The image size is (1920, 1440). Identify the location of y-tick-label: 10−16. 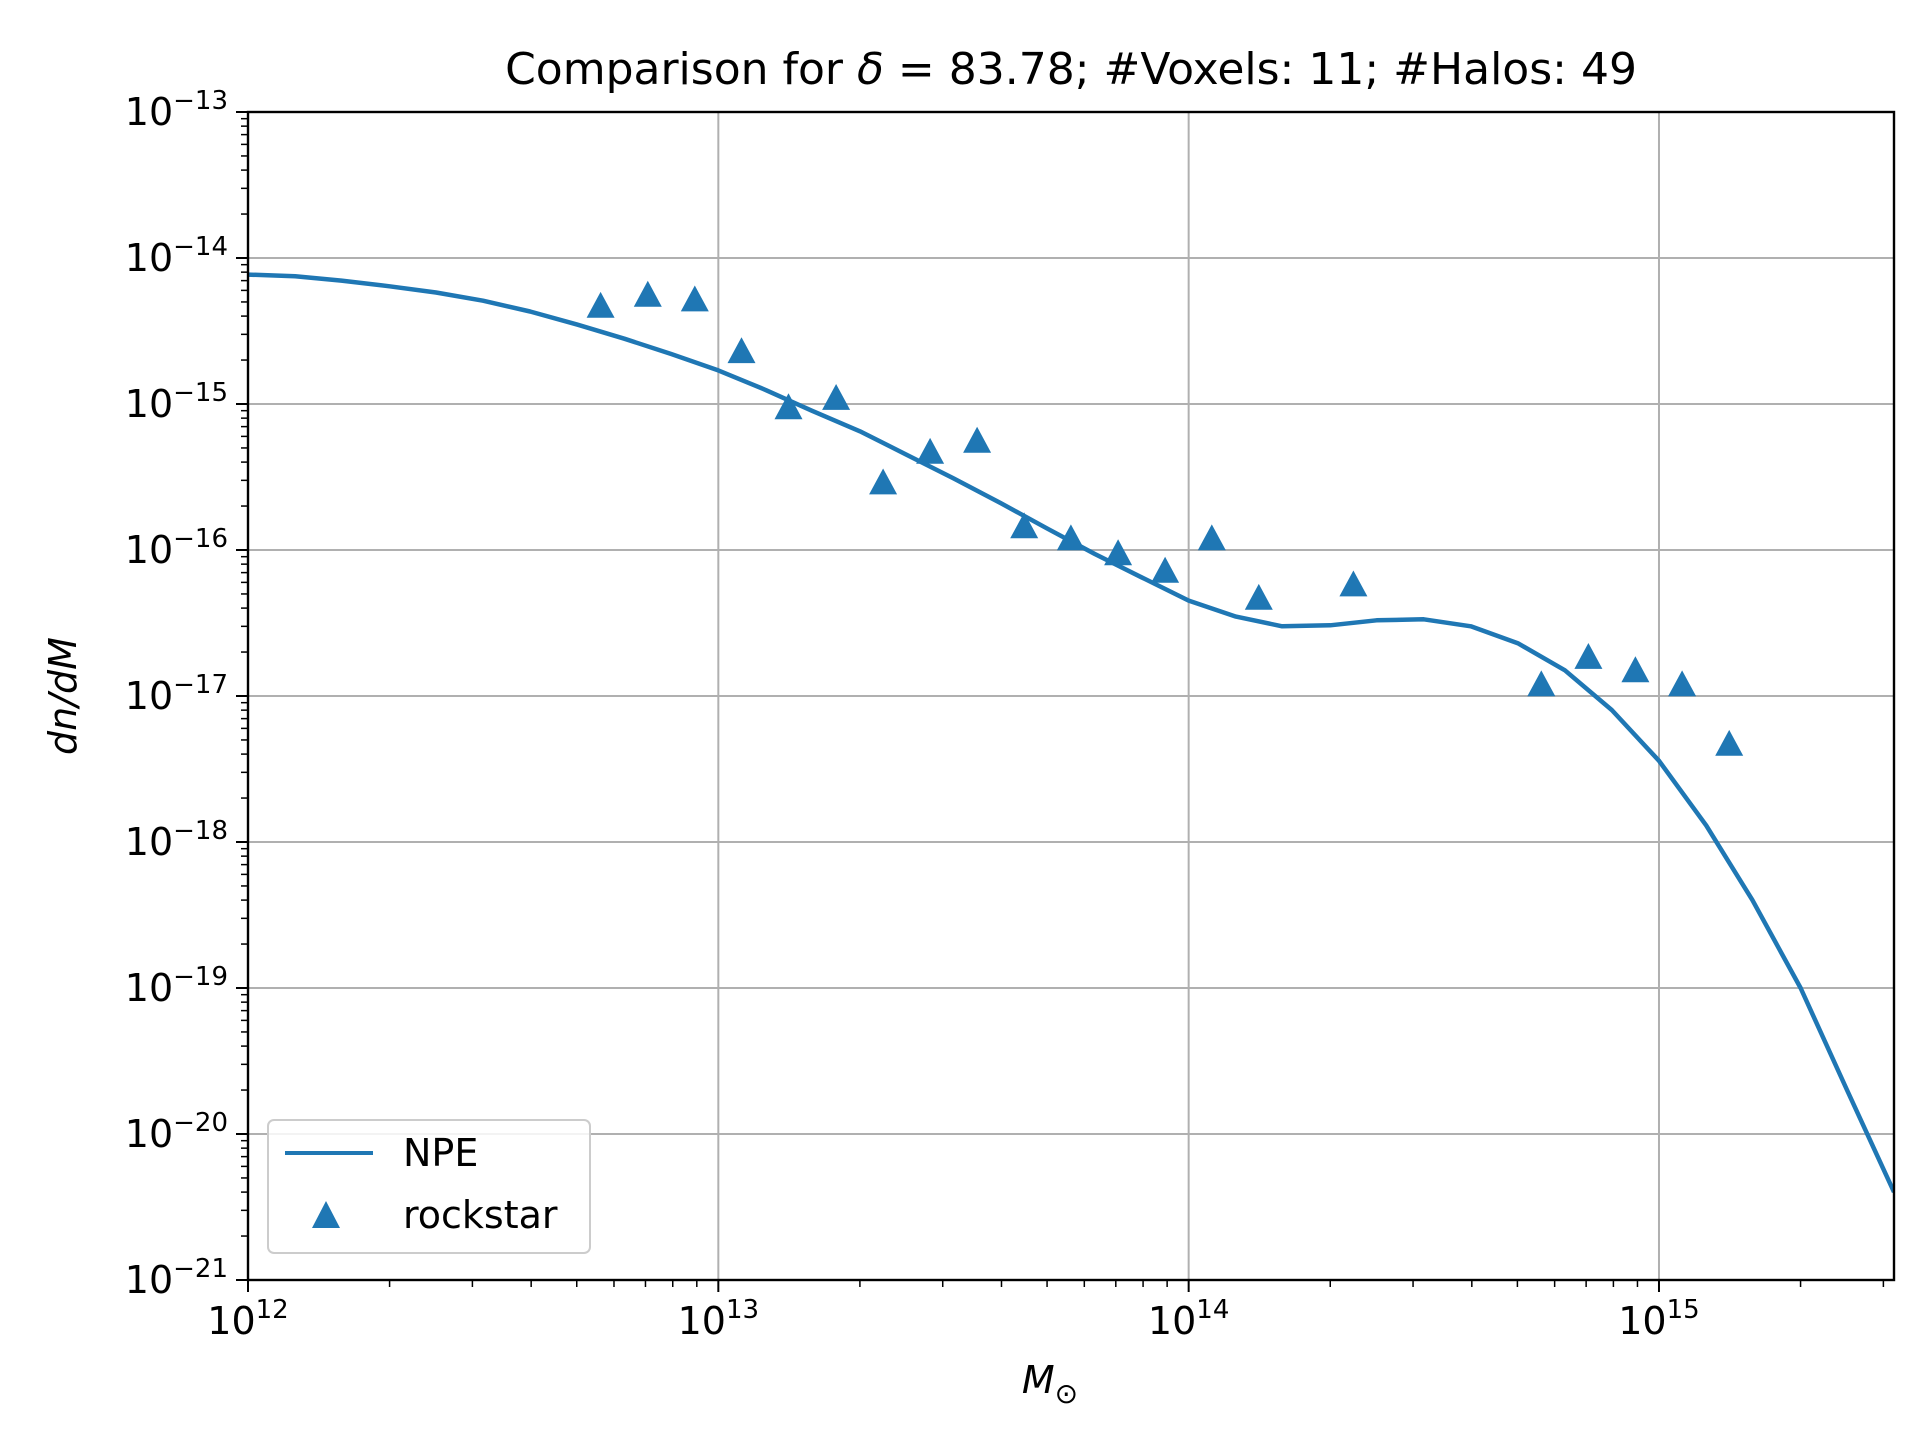
(176, 548).